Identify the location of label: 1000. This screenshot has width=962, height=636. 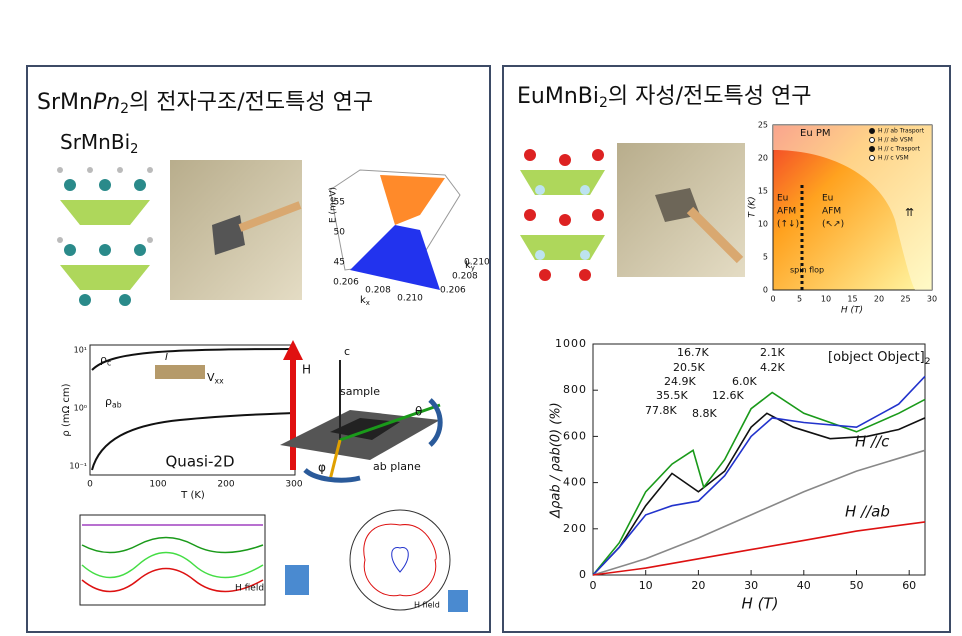
(571, 343).